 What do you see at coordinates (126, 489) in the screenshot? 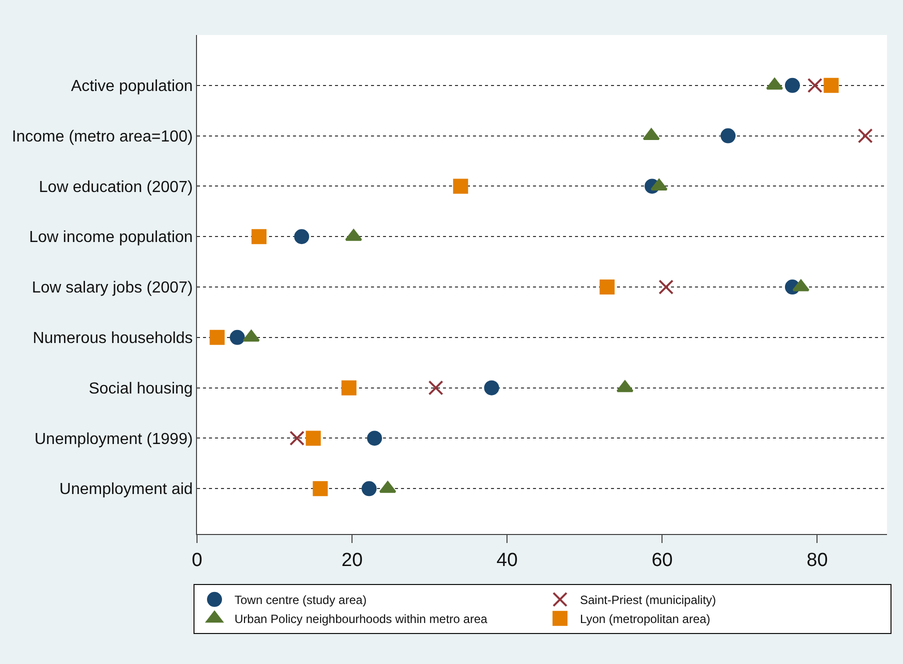
I see `y-tick-label: Unemployment aid` at bounding box center [126, 489].